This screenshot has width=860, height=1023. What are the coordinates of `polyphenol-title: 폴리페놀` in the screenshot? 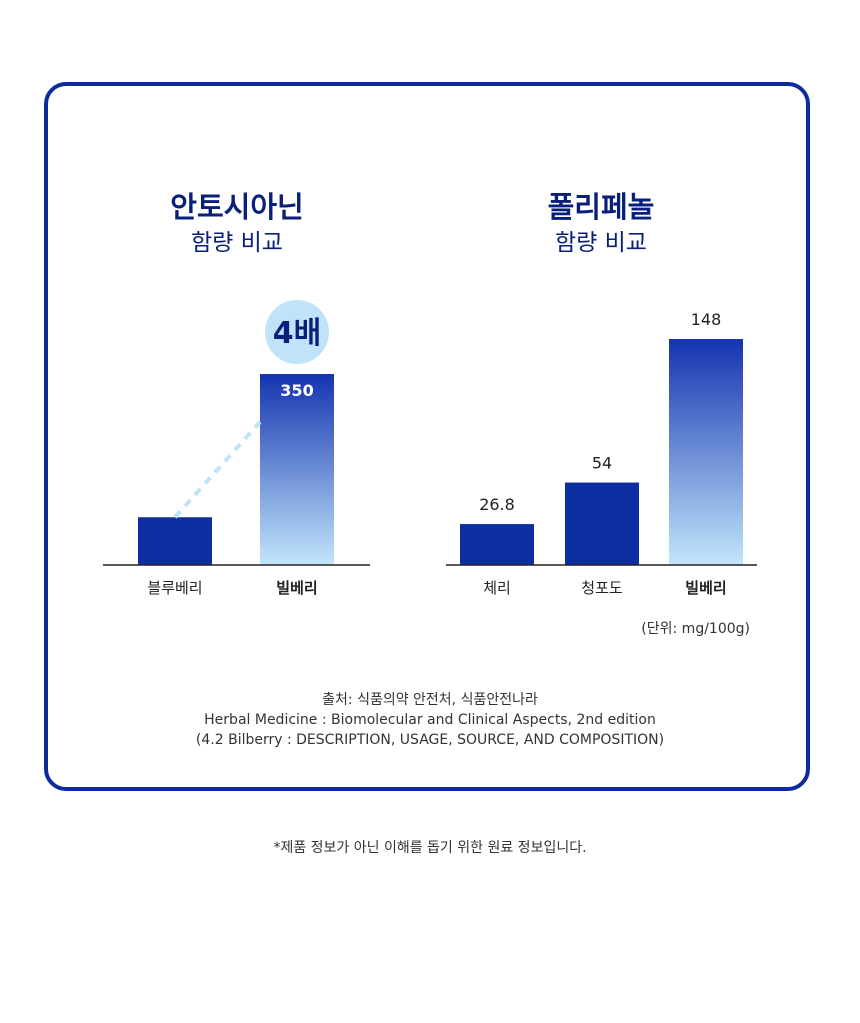 It's located at (601, 207).